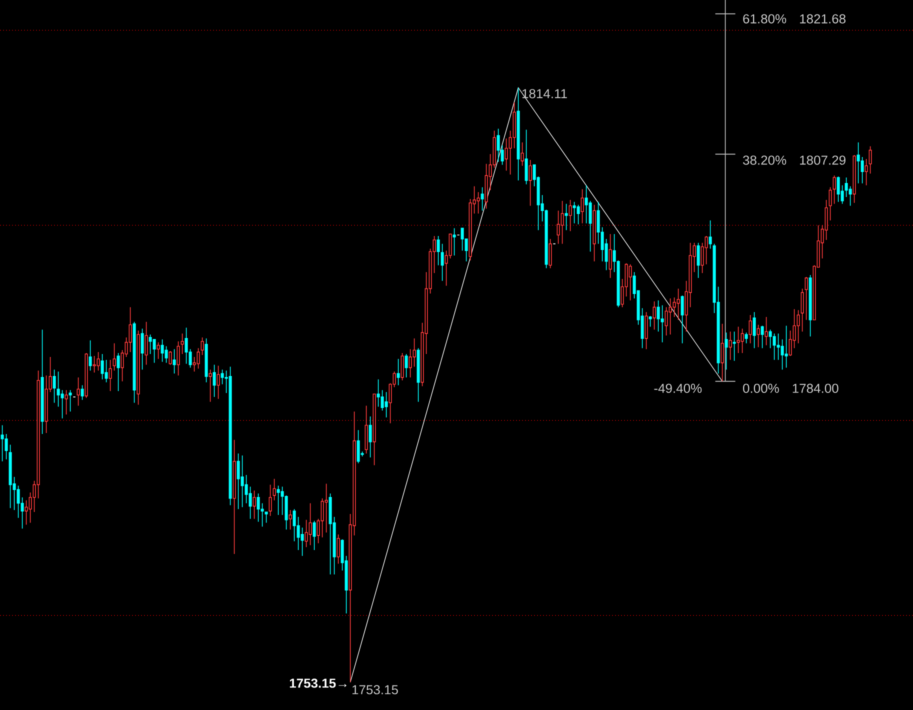 Image resolution: width=913 pixels, height=710 pixels. Describe the element at coordinates (318, 683) in the screenshot. I see `annotation: 1753.15→` at that location.